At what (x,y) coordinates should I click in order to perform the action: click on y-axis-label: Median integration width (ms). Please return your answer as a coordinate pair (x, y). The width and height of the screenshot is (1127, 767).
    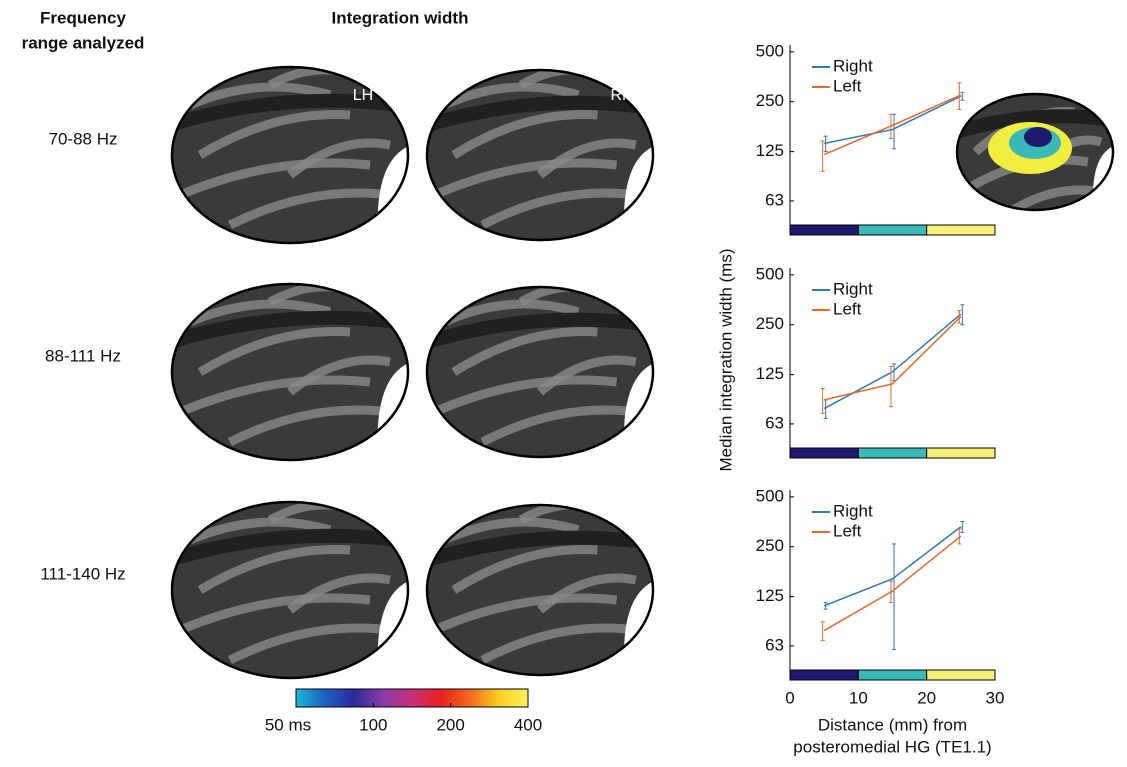
    Looking at the image, I should click on (725, 360).